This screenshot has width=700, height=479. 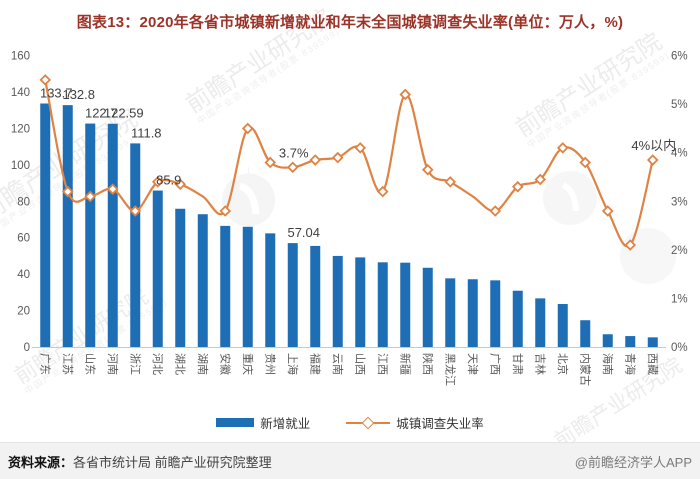 What do you see at coordinates (44, 364) in the screenshot?
I see `x-label-广东: 广东` at bounding box center [44, 364].